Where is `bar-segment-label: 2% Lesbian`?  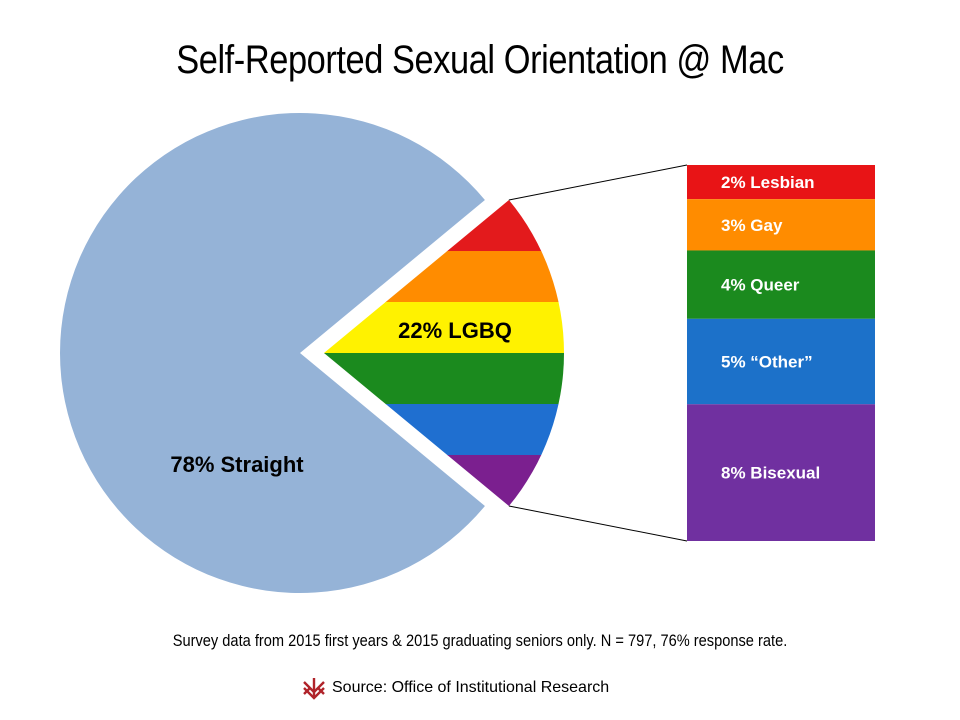 bar-segment-label: 2% Lesbian is located at coordinates (768, 182).